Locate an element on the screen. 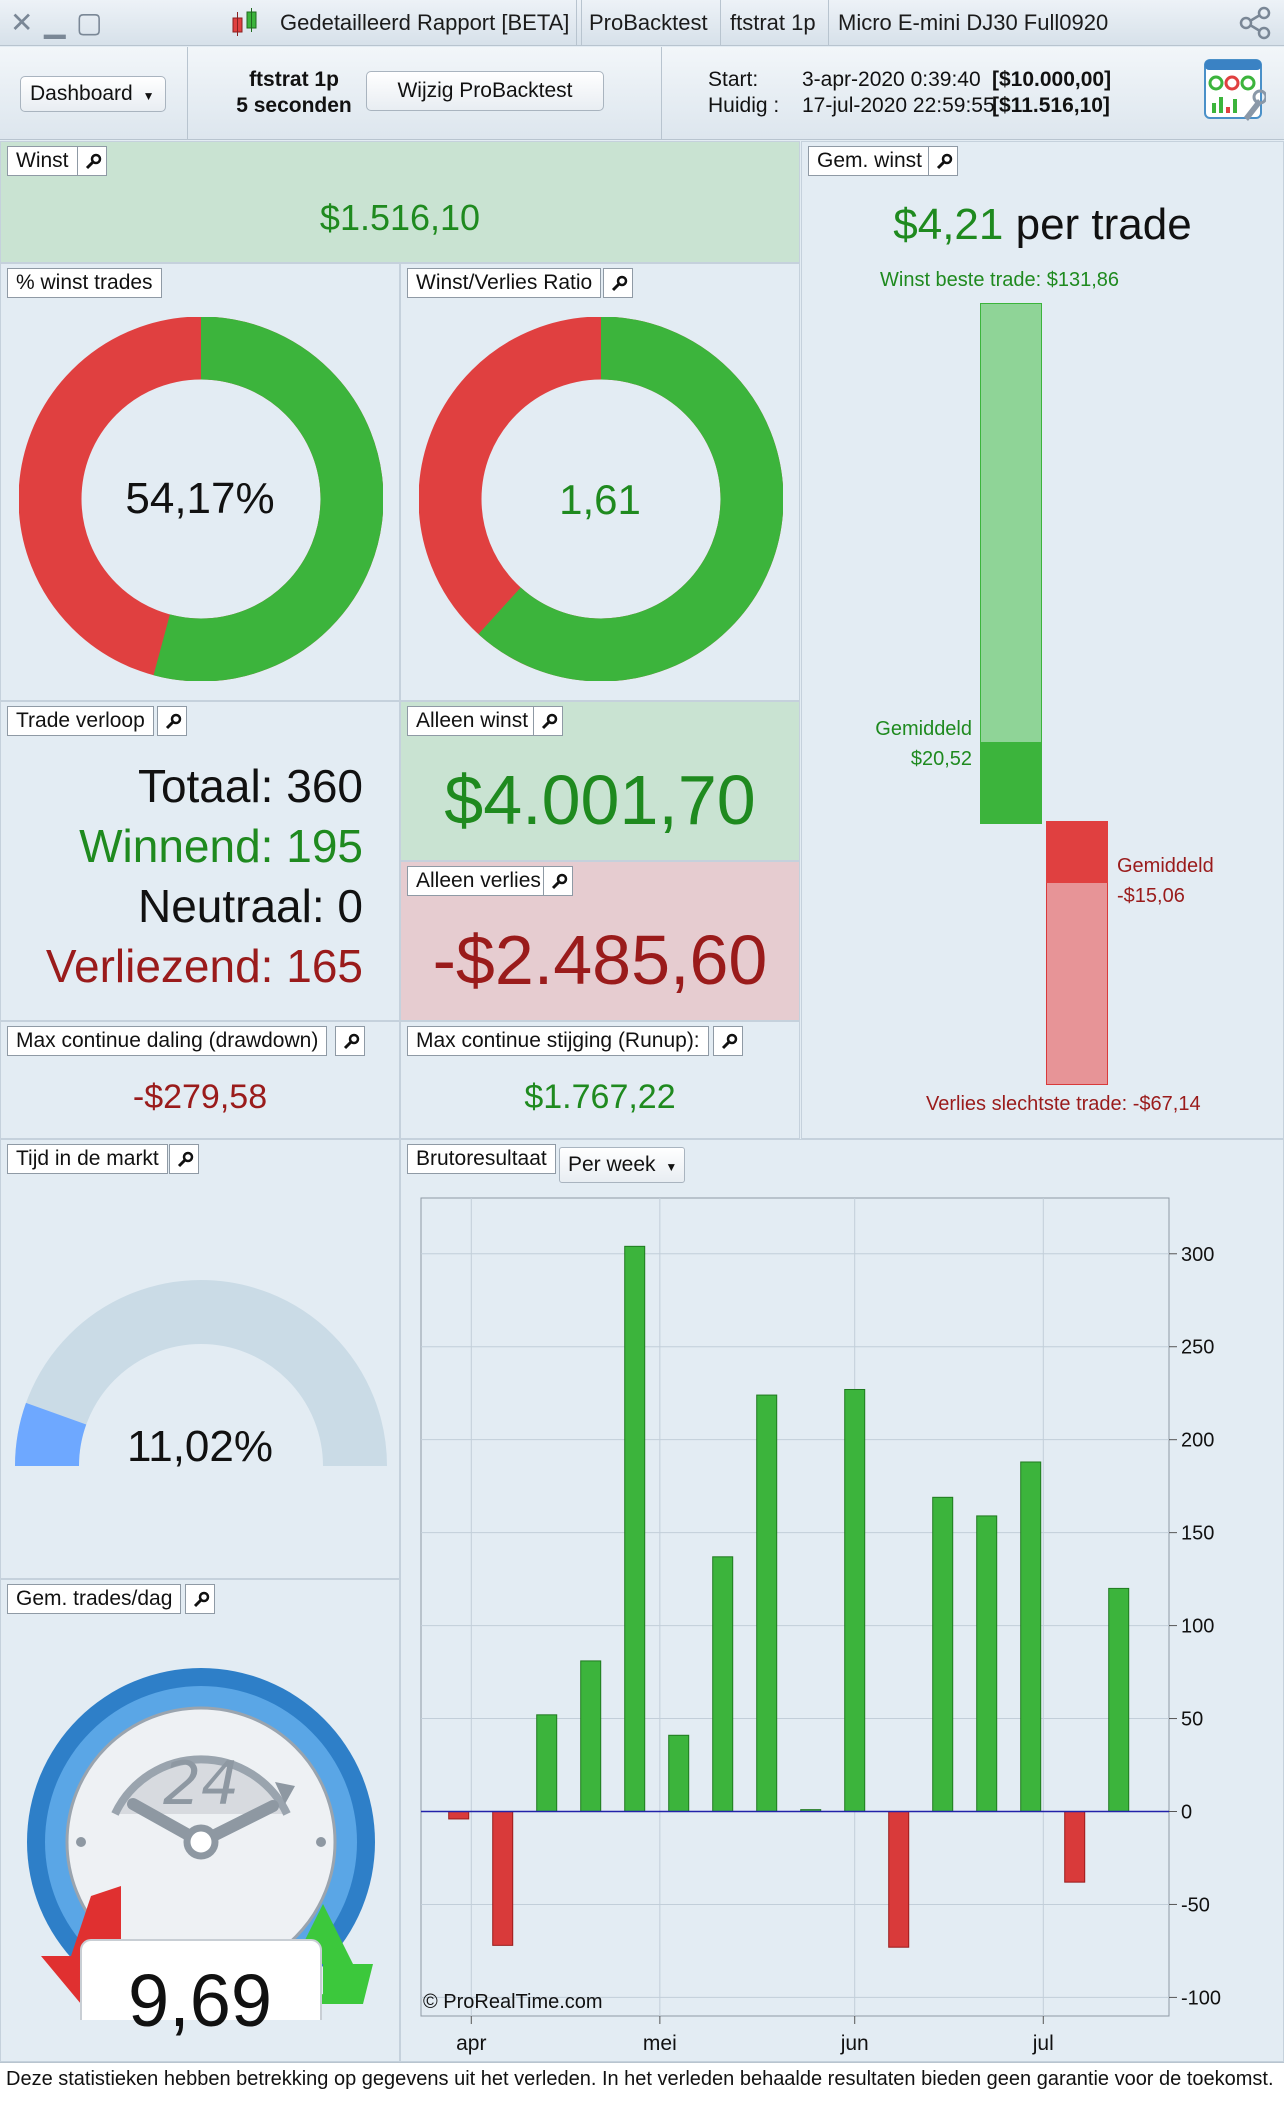  start-capital: [$10.000,00] is located at coordinates (1052, 79).